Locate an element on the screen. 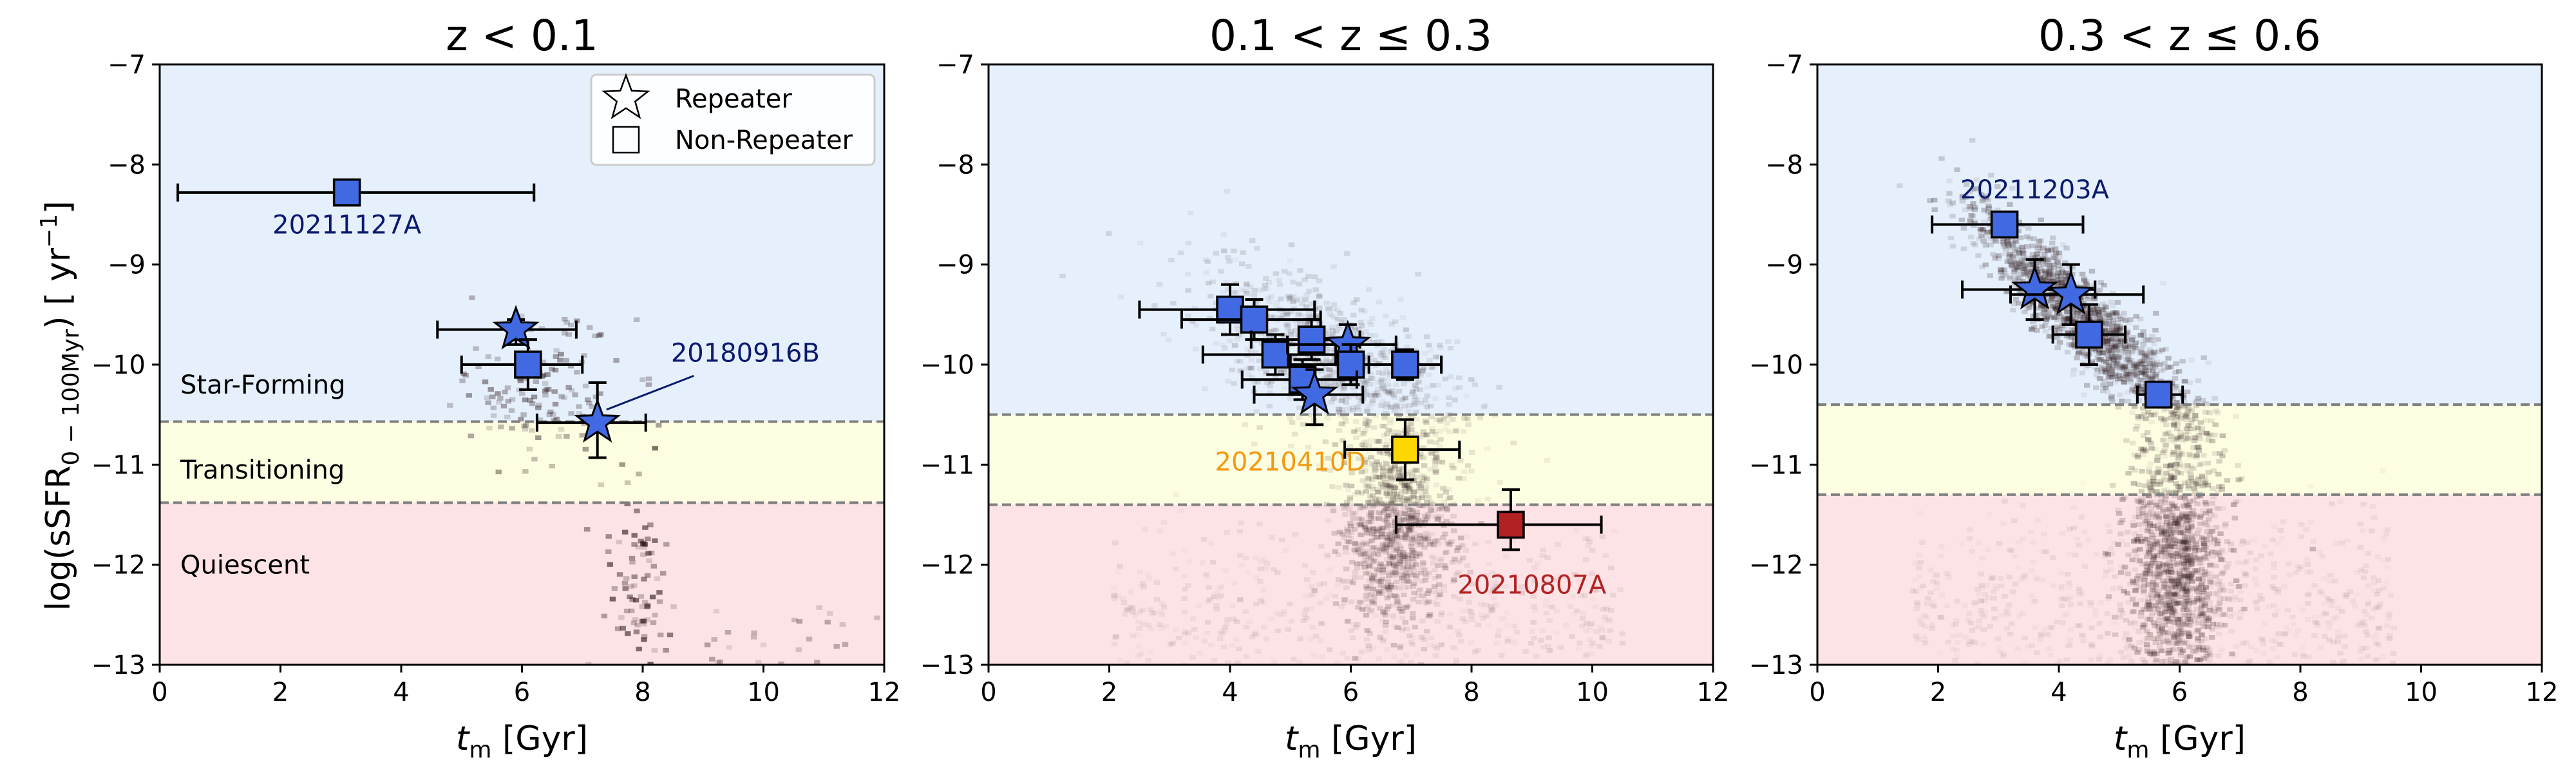 This screenshot has width=2576, height=773. x-tick-label: 4 is located at coordinates (1230, 692).